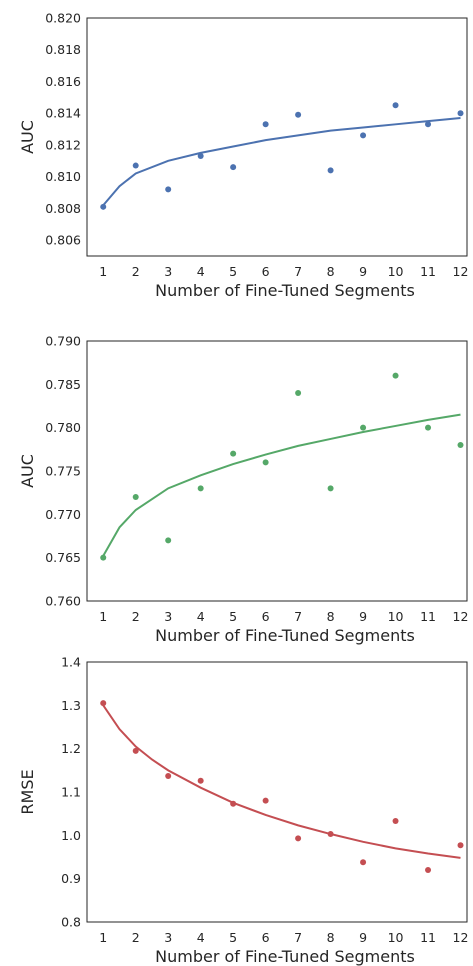  I want to click on y-tick-label: 0.816, so click(63, 81).